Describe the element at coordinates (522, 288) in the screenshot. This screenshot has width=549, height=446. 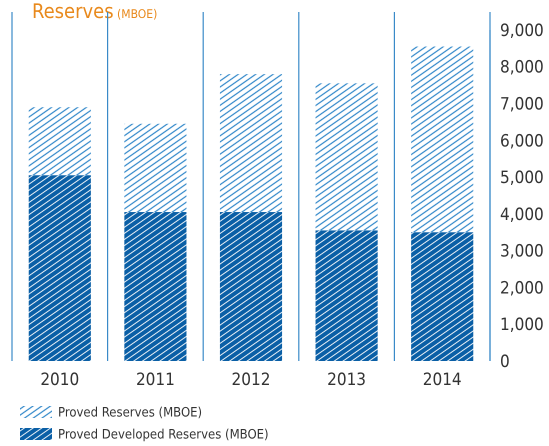
I see `y-tick-label: 2,000` at that location.